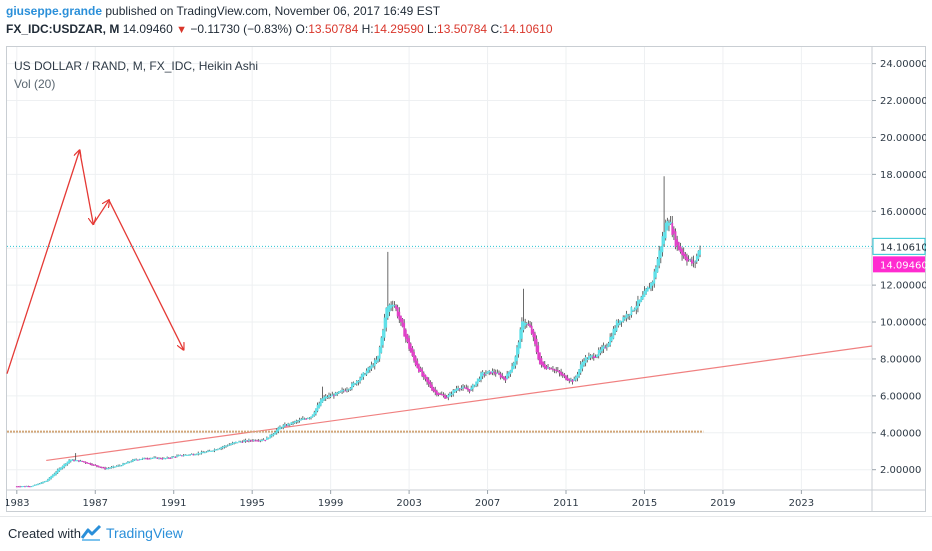  I want to click on y-tick-label: 18.00000, so click(903, 175).